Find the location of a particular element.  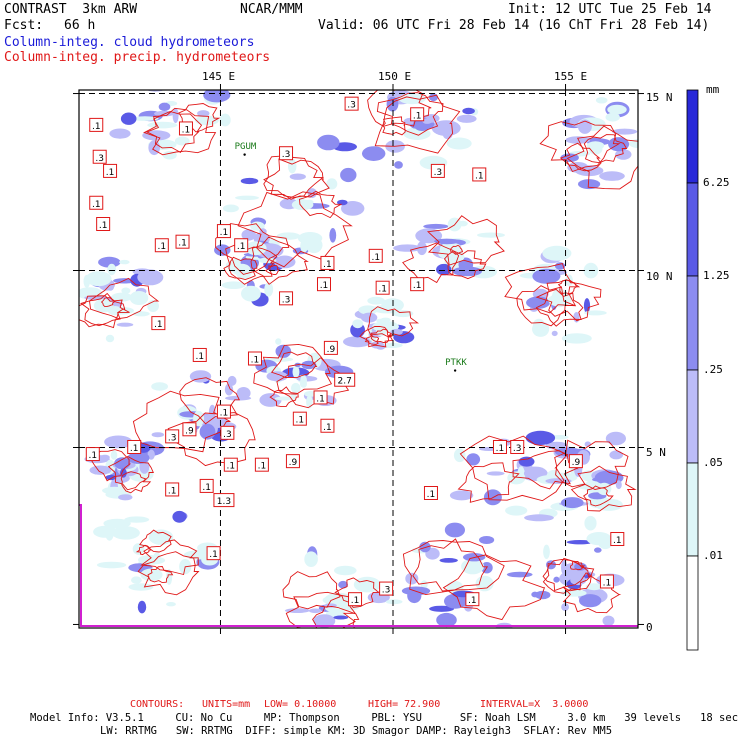

lat-label-10n: 10 N is located at coordinates (659, 276).